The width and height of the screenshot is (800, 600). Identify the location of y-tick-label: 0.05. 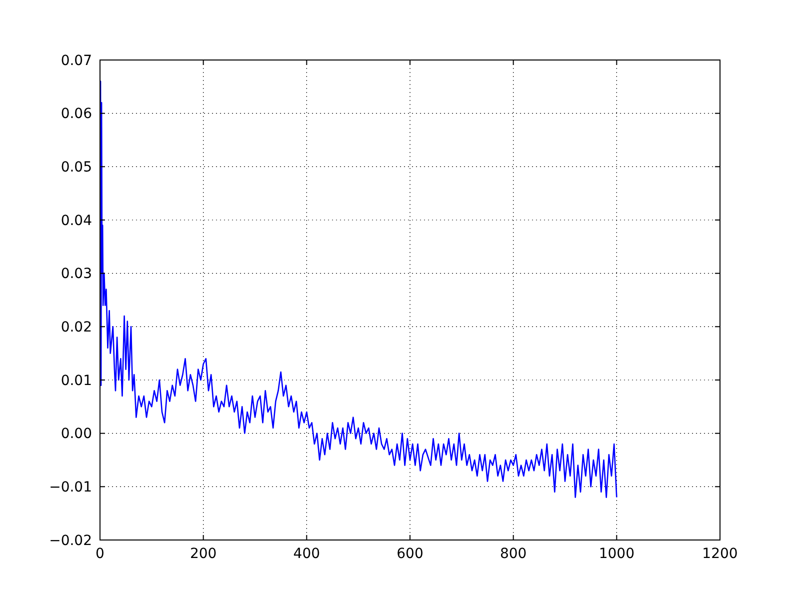
(76, 168).